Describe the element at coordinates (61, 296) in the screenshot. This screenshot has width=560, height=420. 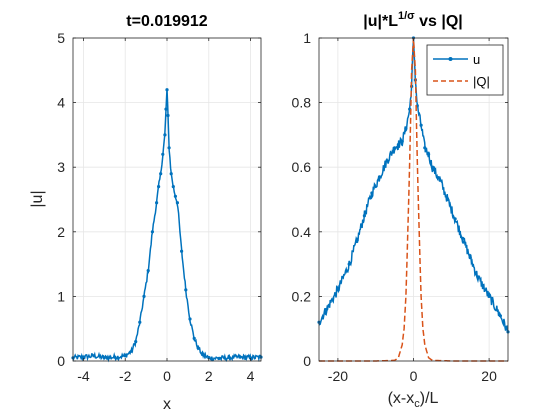
I see `ax1-ytick-label: 1` at that location.